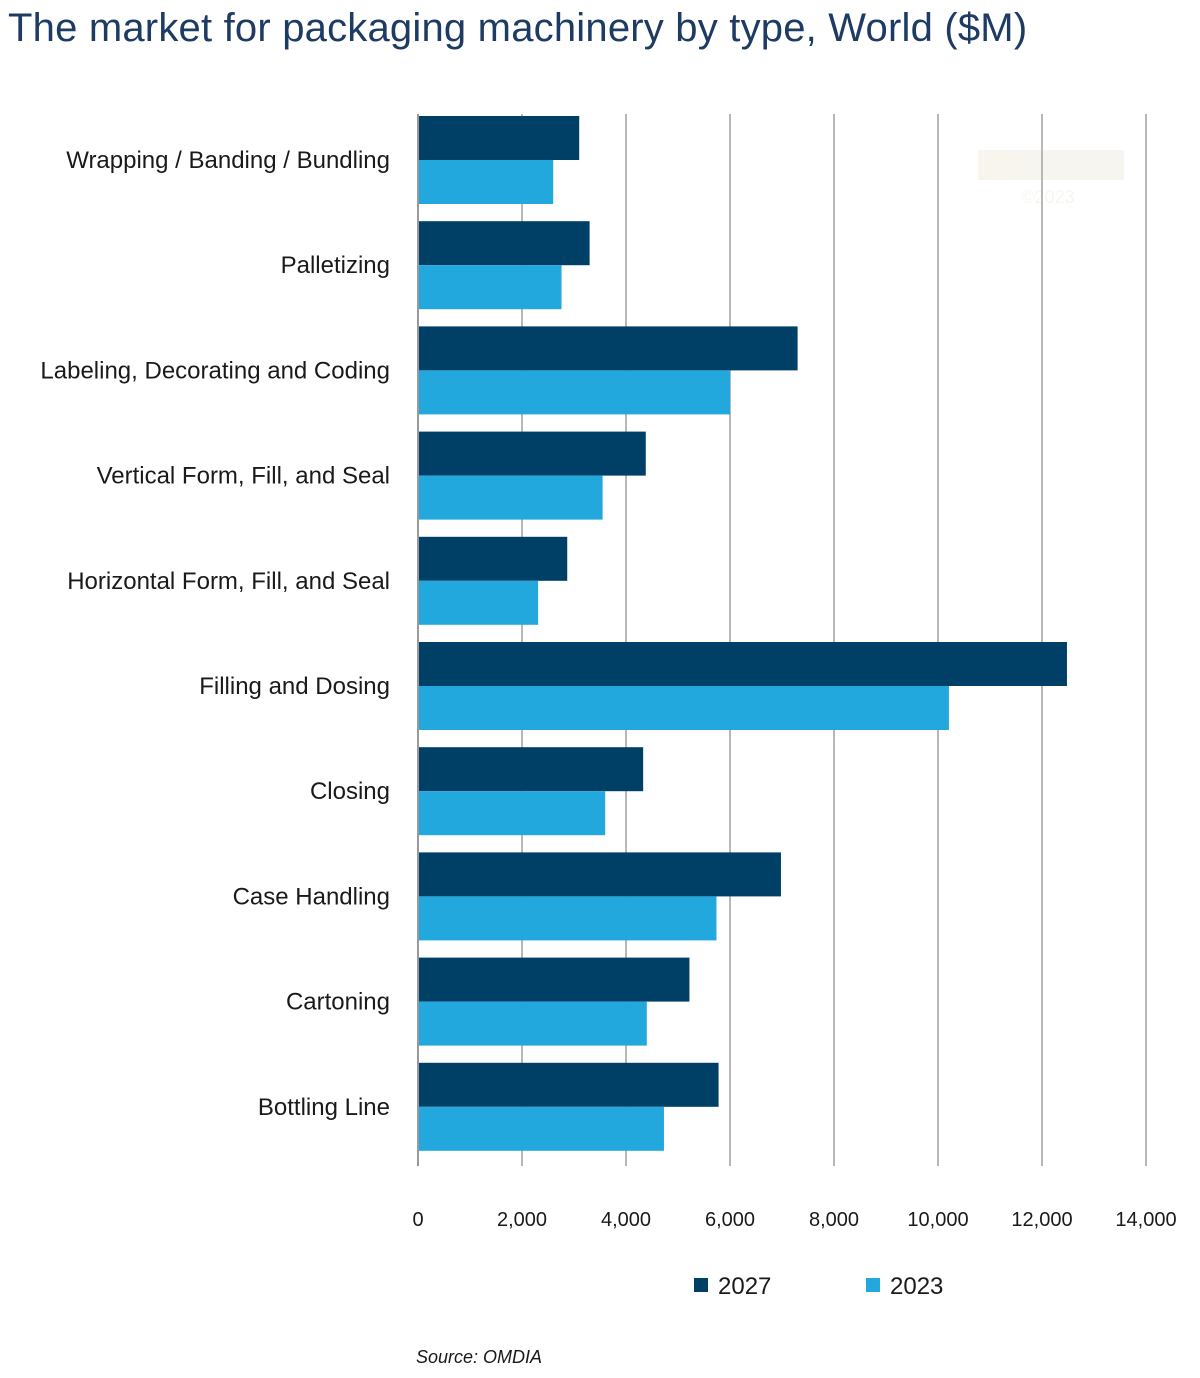 This screenshot has height=1378, width=1200. I want to click on x-tick-label: 14,000, so click(1145, 1220).